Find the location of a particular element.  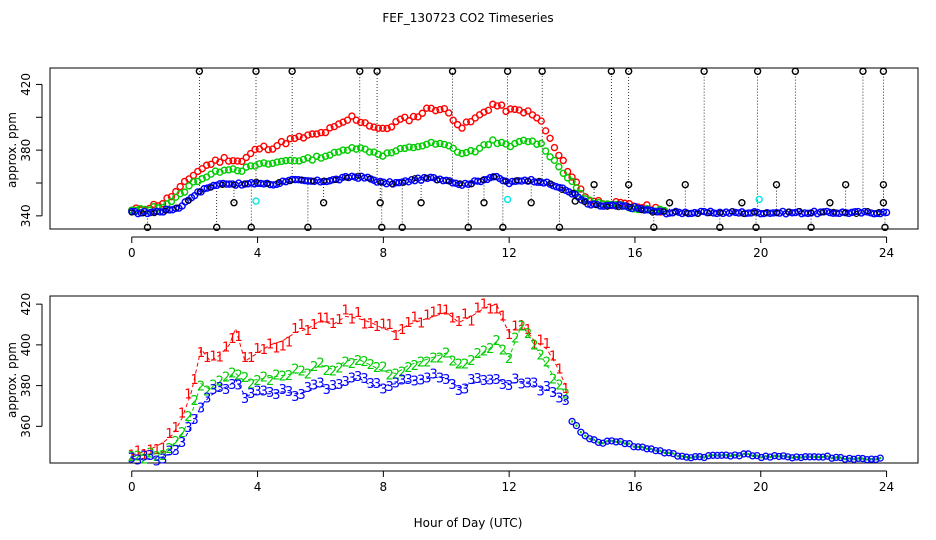

y-tick-label: 420 is located at coordinates (26, 304).